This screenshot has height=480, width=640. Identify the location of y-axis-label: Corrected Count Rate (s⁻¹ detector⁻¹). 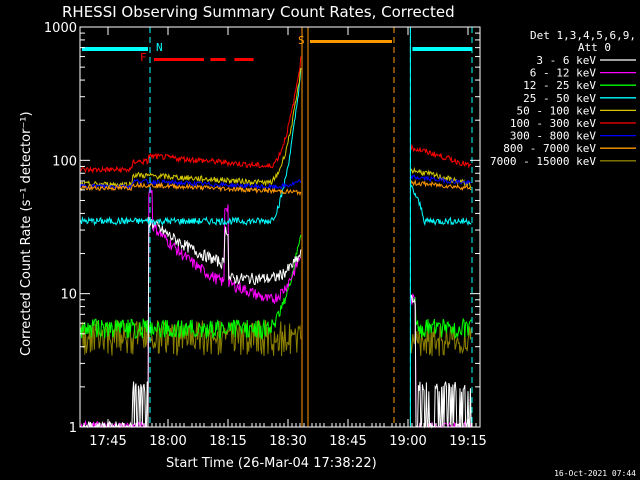
(26, 233).